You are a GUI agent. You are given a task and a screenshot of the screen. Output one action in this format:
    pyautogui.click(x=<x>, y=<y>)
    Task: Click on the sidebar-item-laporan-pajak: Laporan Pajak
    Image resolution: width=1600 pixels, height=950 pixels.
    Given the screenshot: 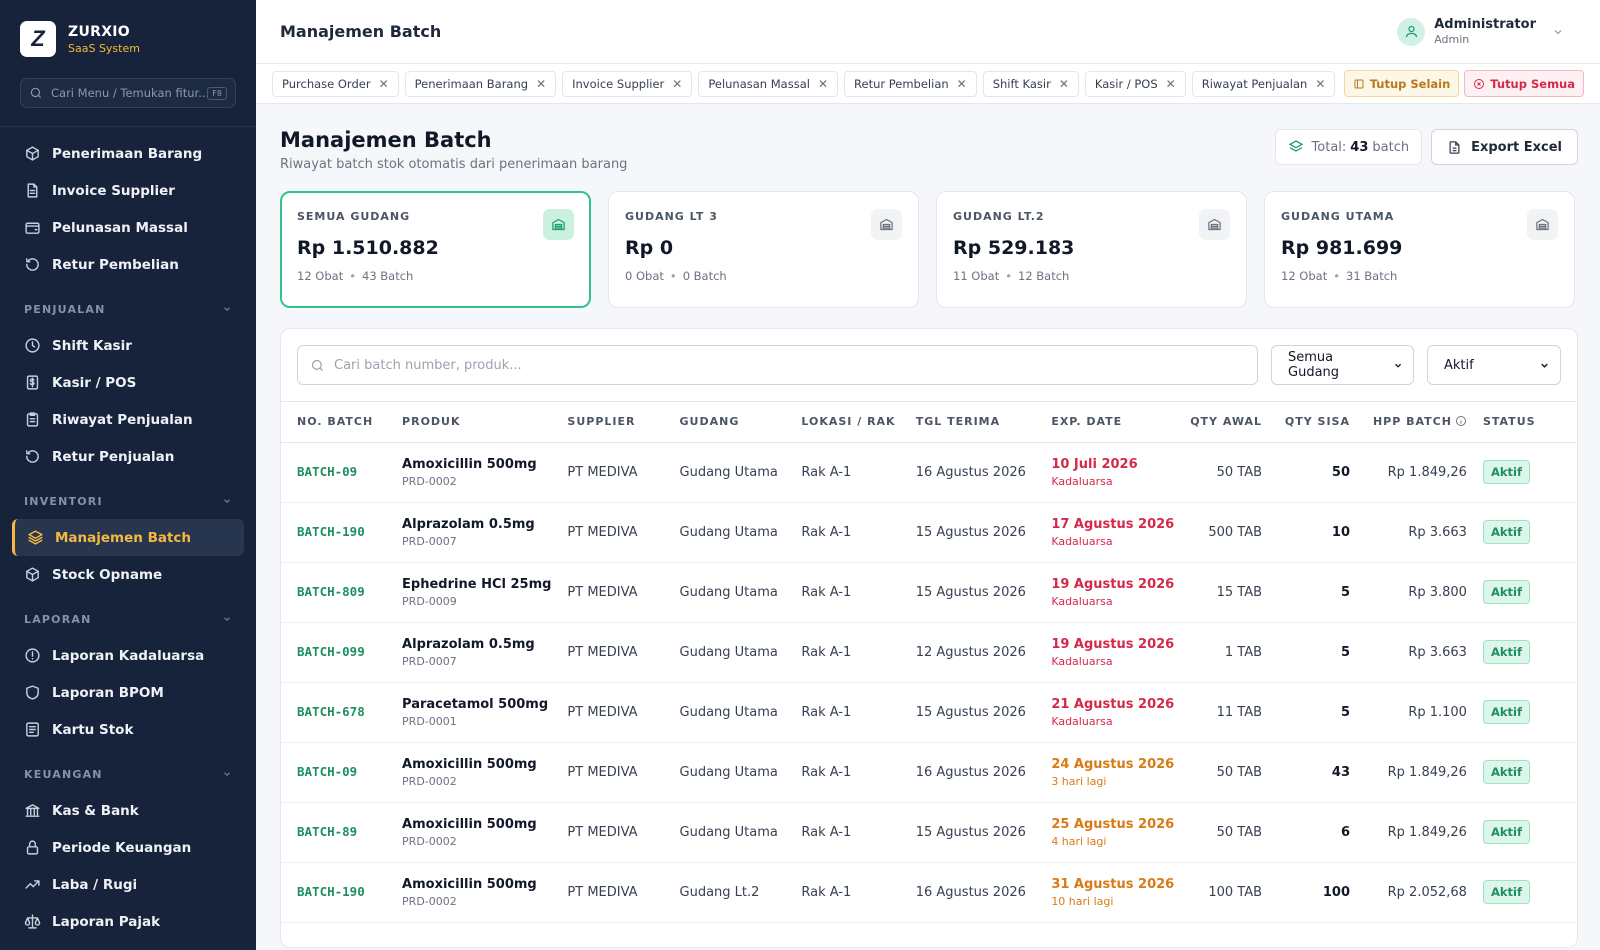 What is the action you would take?
    pyautogui.click(x=128, y=921)
    